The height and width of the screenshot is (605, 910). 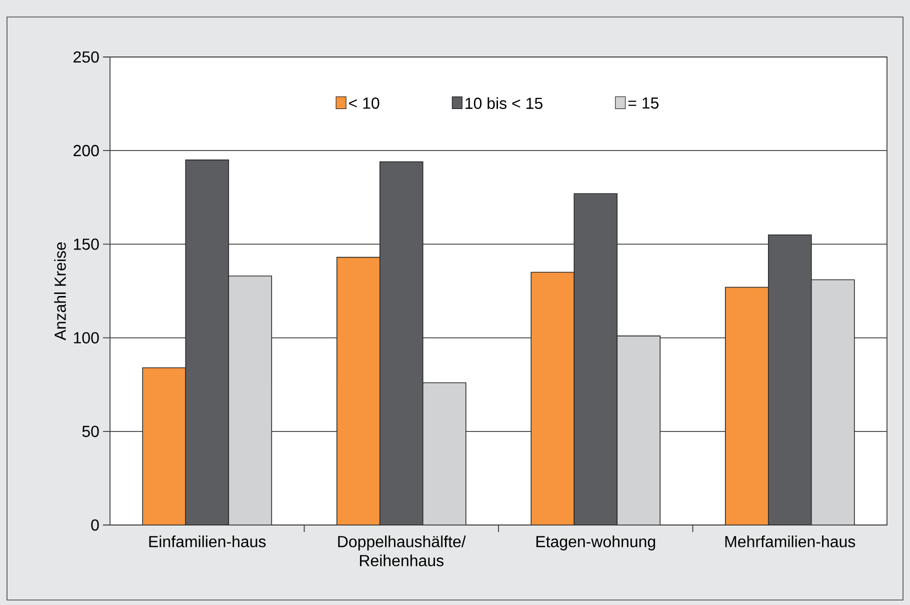 What do you see at coordinates (402, 551) in the screenshot?
I see `x-tick-label: Doppelhaushälfte/ Reihenhaus` at bounding box center [402, 551].